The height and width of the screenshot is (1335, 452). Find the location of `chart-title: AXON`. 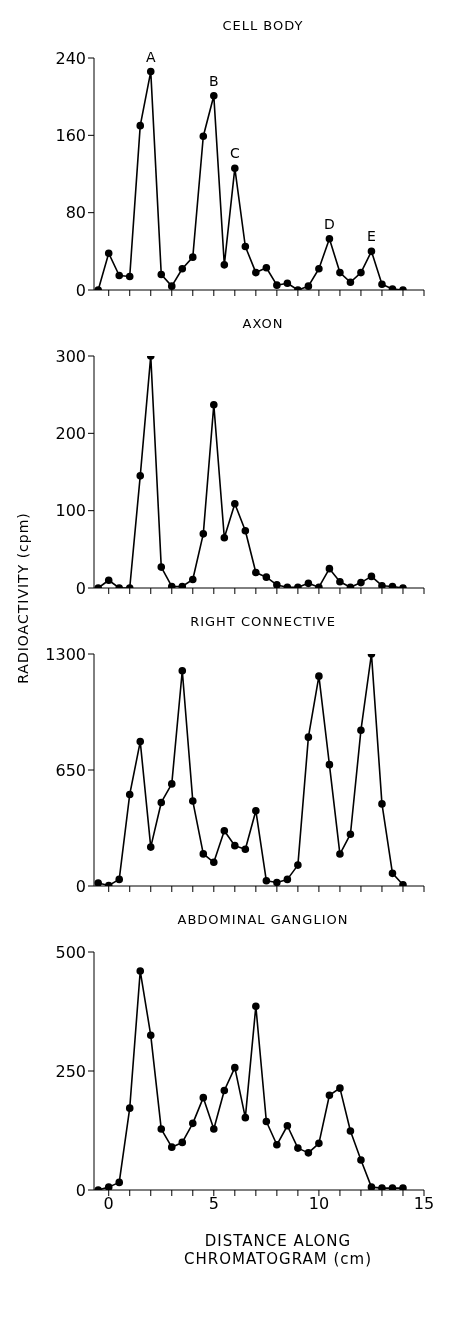

chart-title: AXON is located at coordinates (263, 324).